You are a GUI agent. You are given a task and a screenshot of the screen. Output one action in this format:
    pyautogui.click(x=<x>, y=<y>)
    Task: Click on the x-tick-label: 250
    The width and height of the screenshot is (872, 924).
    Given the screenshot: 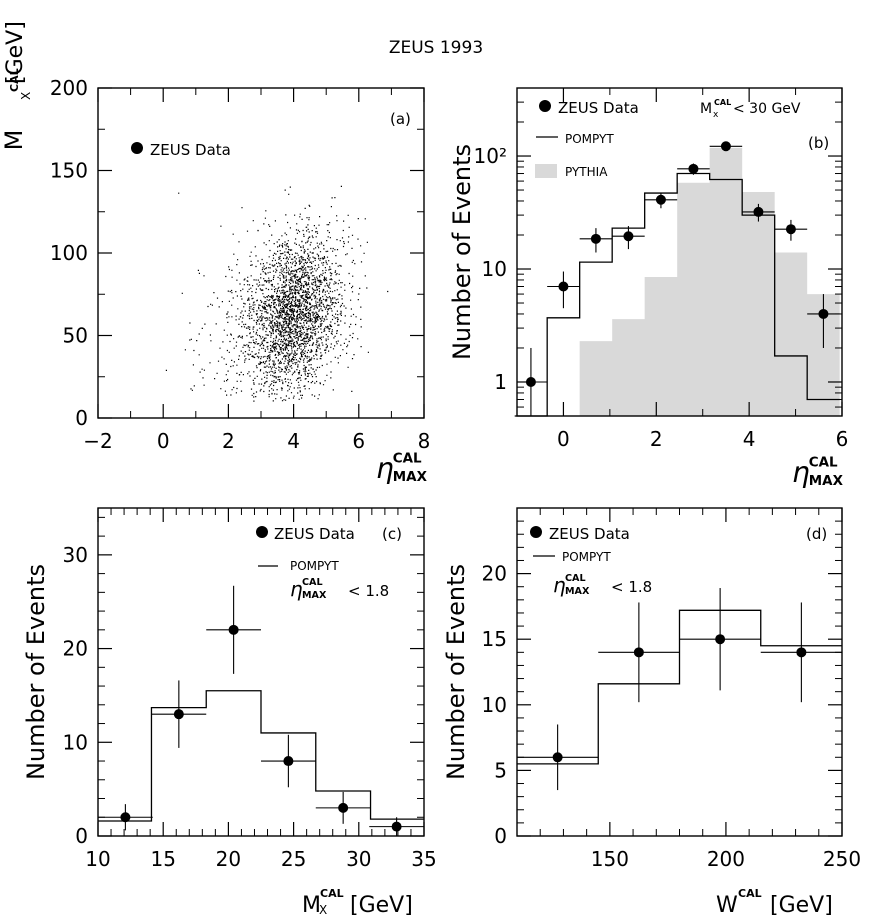 What is the action you would take?
    pyautogui.click(x=842, y=859)
    